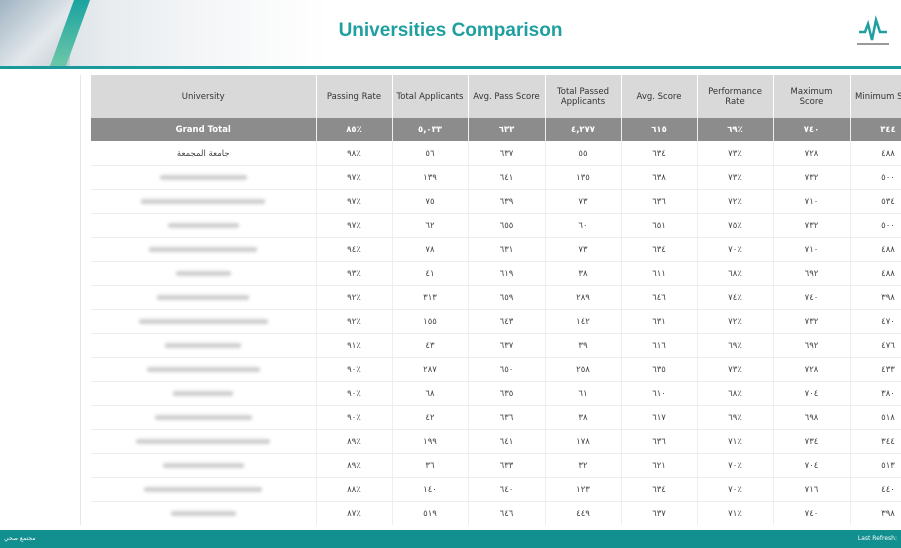  I want to click on value-cell: ٦١٧, so click(659, 417).